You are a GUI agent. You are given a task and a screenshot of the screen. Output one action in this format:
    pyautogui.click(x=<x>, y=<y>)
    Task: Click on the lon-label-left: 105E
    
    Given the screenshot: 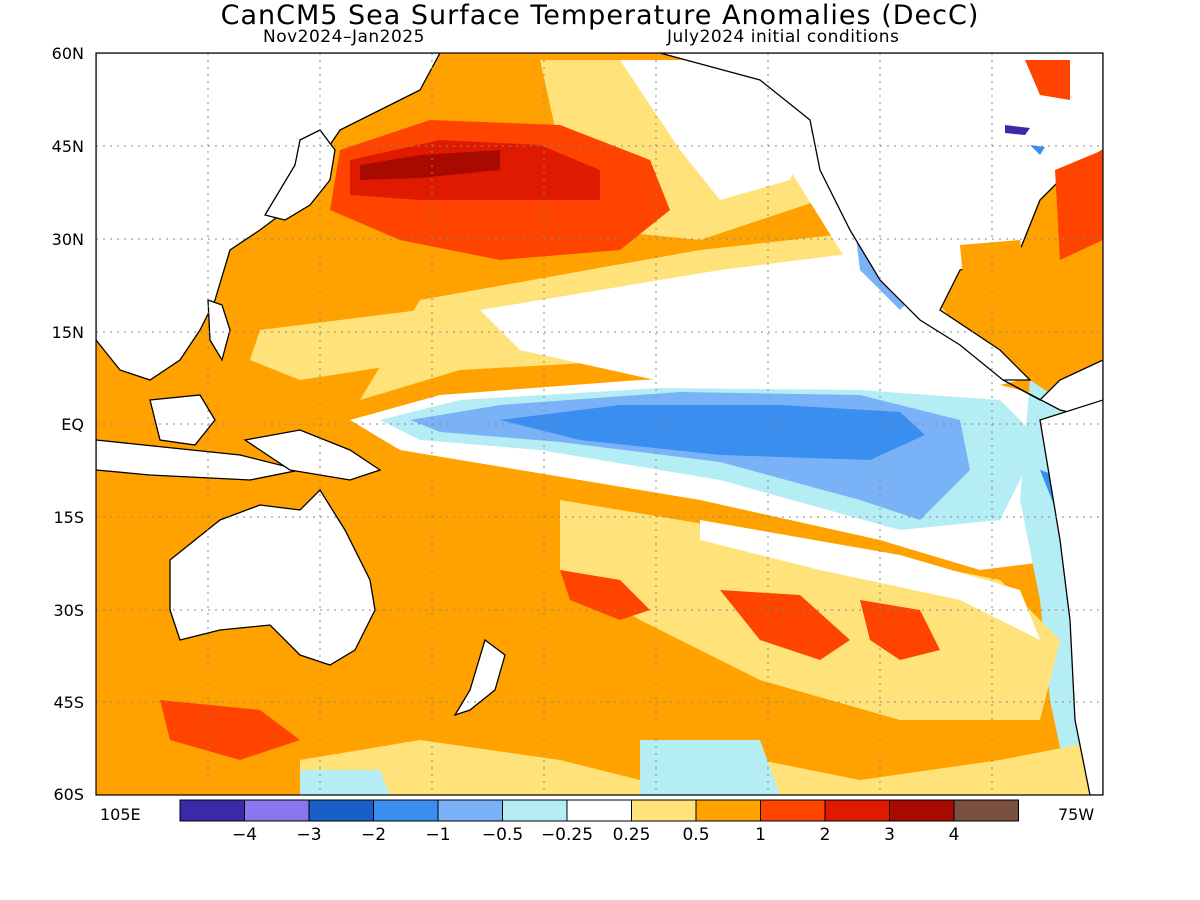 What is the action you would take?
    pyautogui.click(x=120, y=814)
    